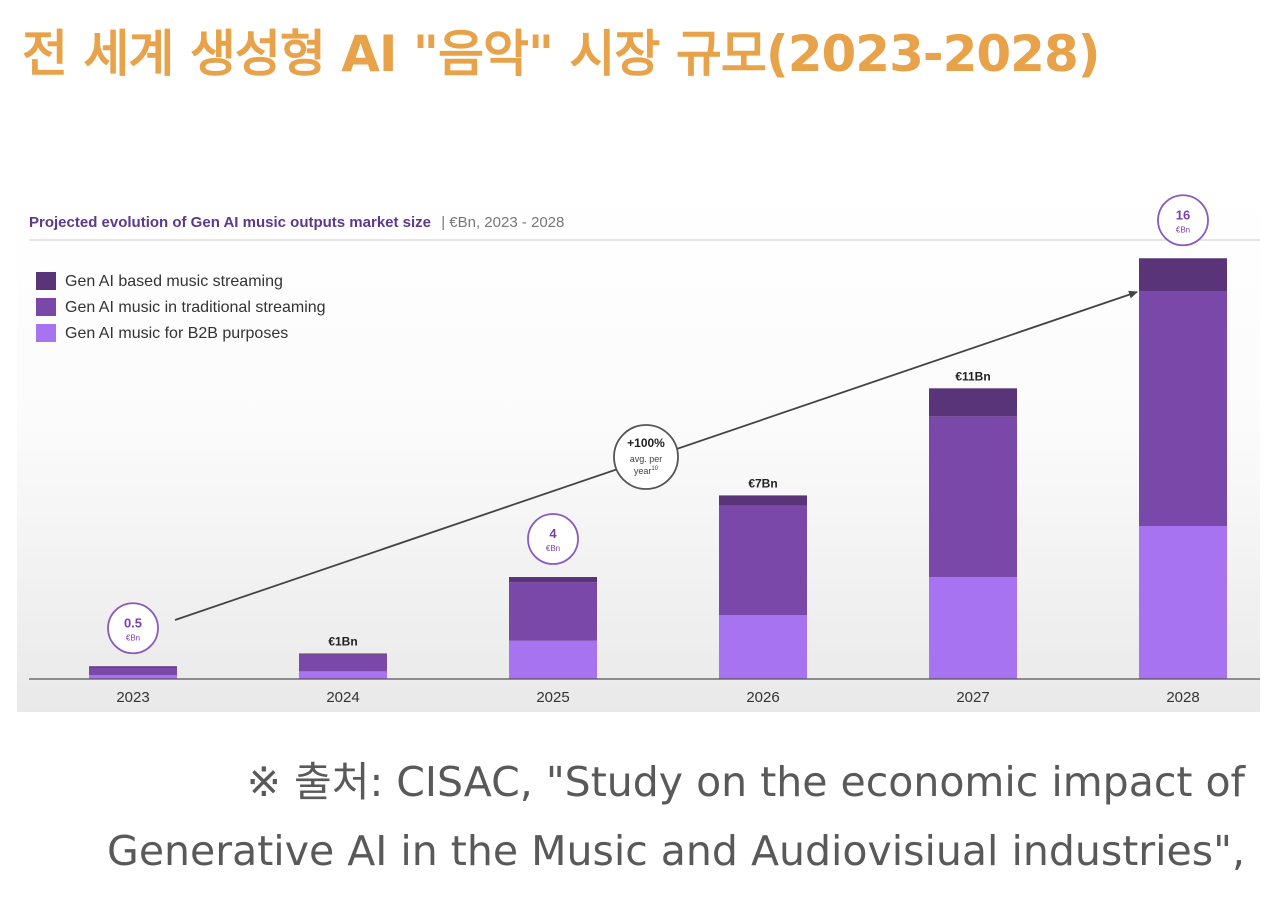 The image size is (1280, 897). What do you see at coordinates (502, 222) in the screenshot?
I see `chart-subtitle: | €Bn, 2023 - 2028` at bounding box center [502, 222].